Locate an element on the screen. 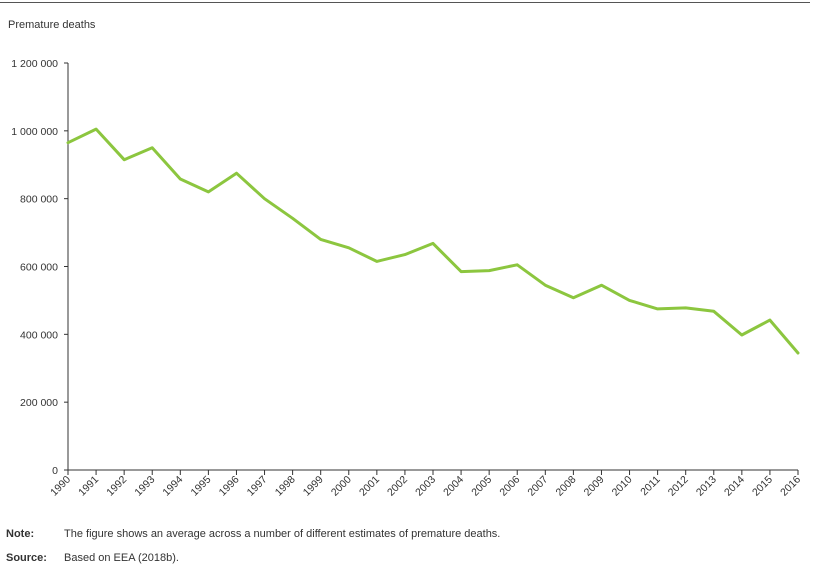 The image size is (814, 574). y-axis-title: Premature deaths is located at coordinates (52, 25).